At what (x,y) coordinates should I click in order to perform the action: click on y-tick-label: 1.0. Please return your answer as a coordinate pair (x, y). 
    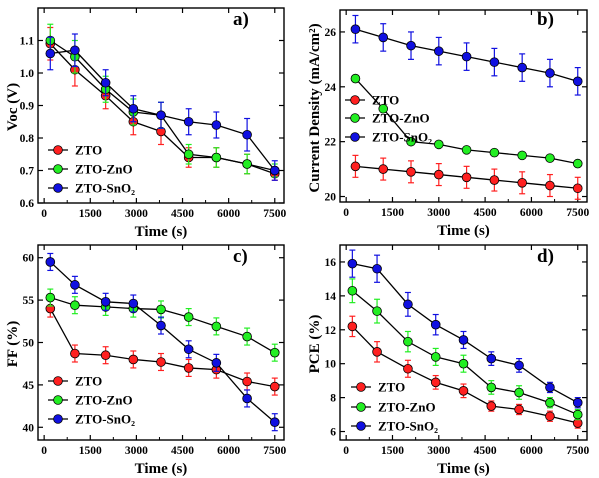
    Looking at the image, I should click on (27, 74).